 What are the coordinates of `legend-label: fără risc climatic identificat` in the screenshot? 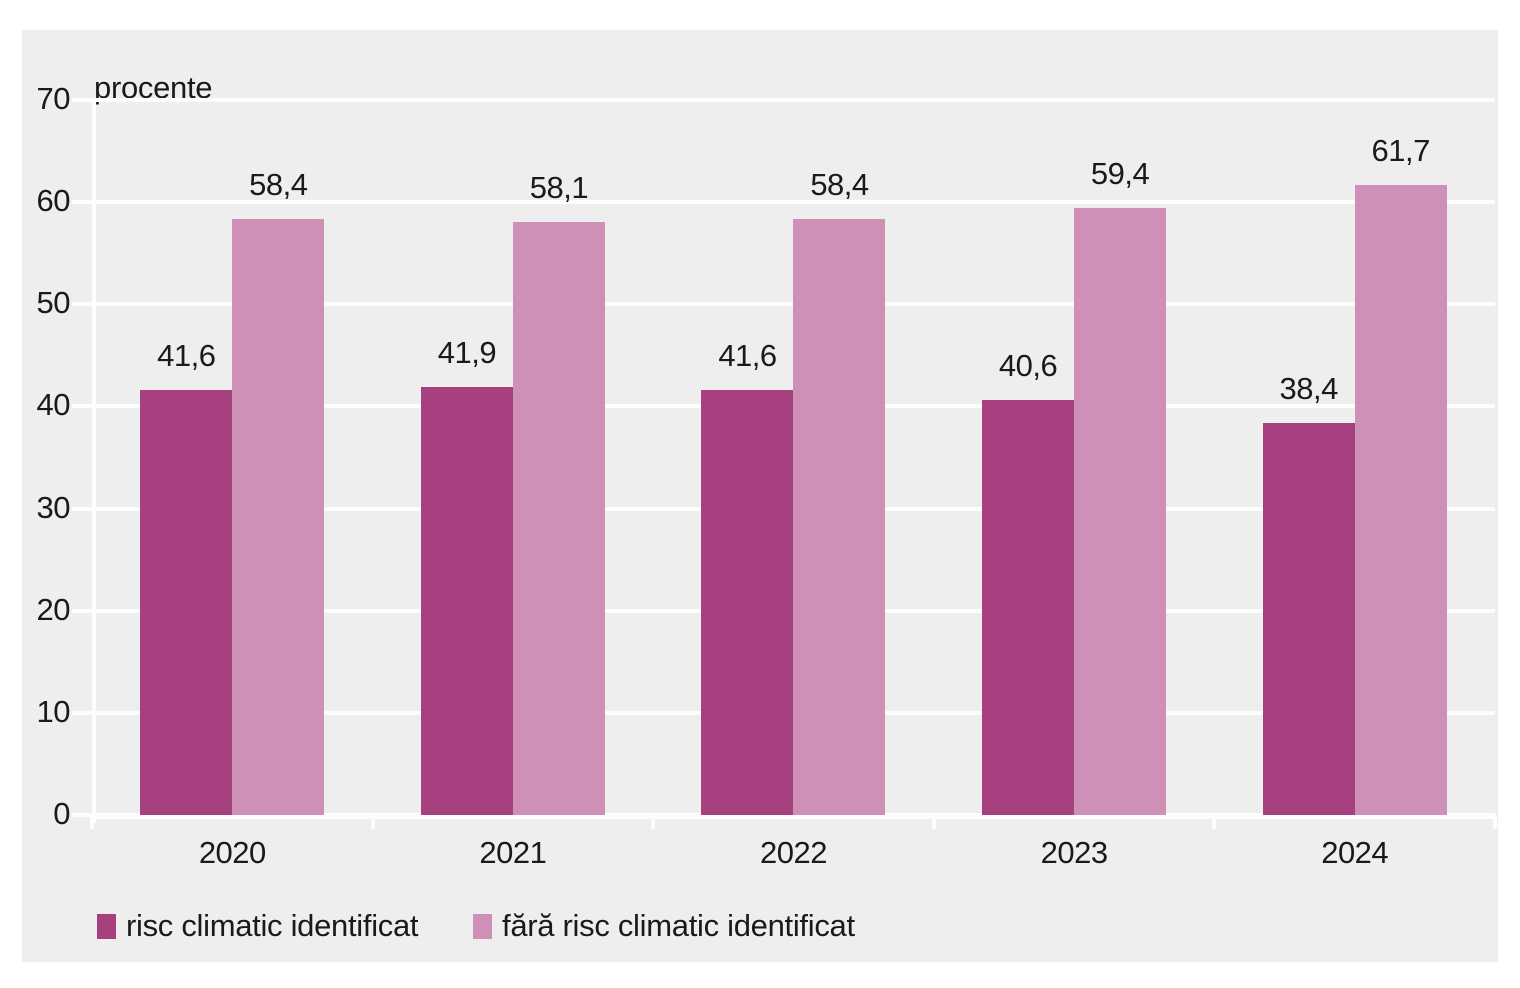 It's located at (678, 925).